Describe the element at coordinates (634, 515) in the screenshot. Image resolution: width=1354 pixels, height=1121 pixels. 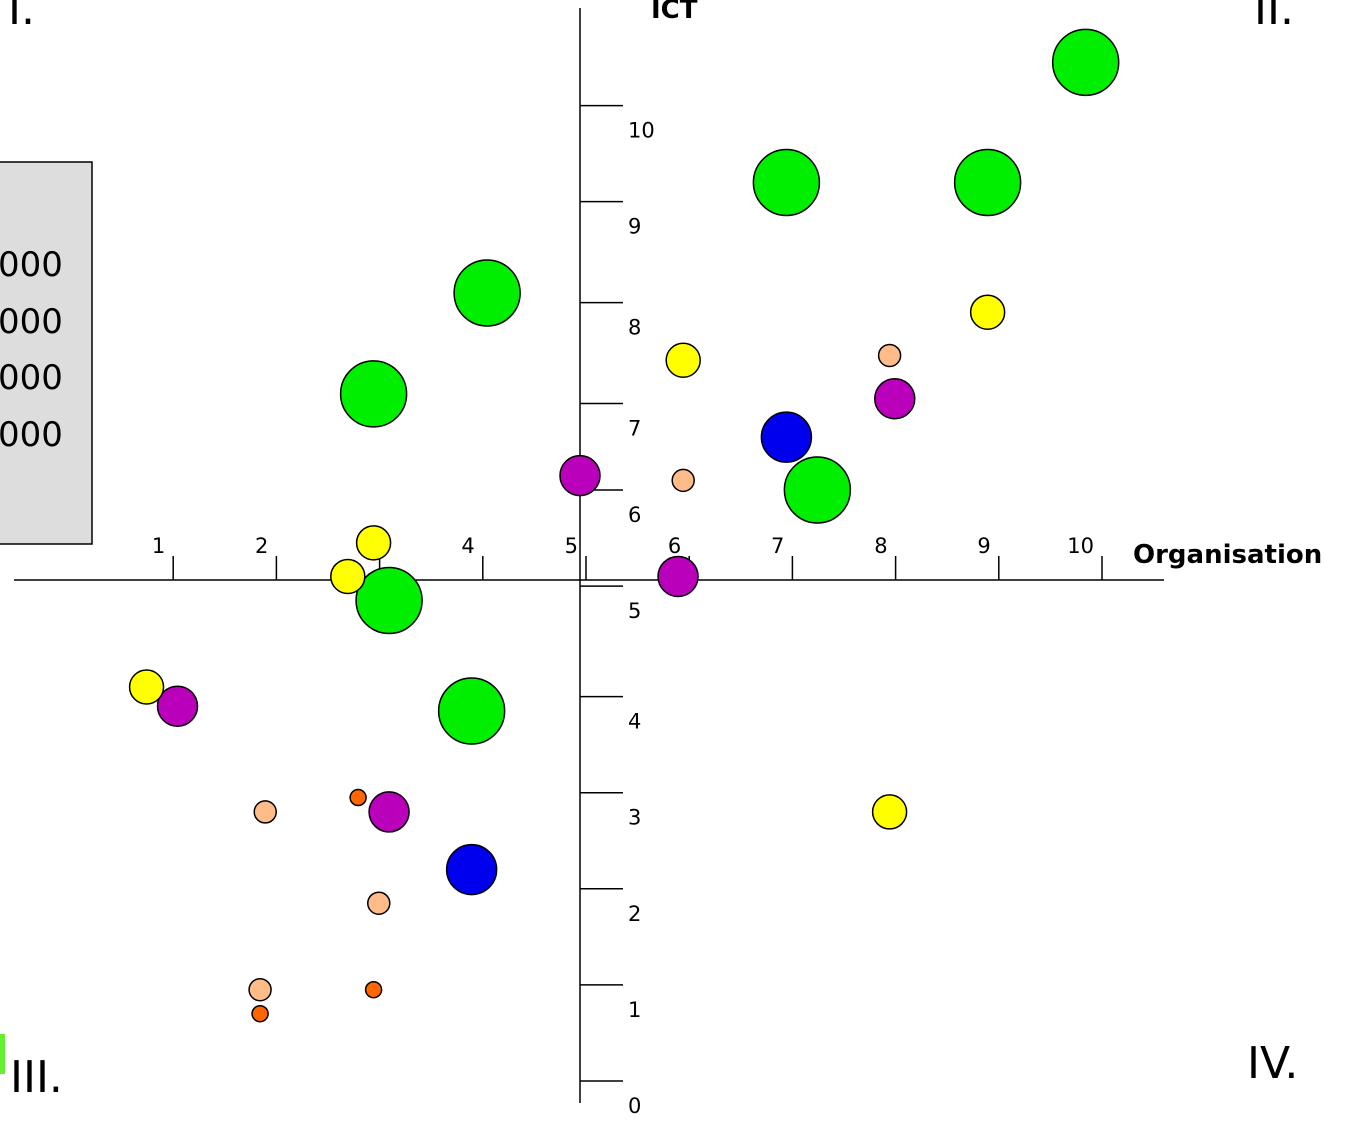
I see `y-tick-label: 6` at that location.